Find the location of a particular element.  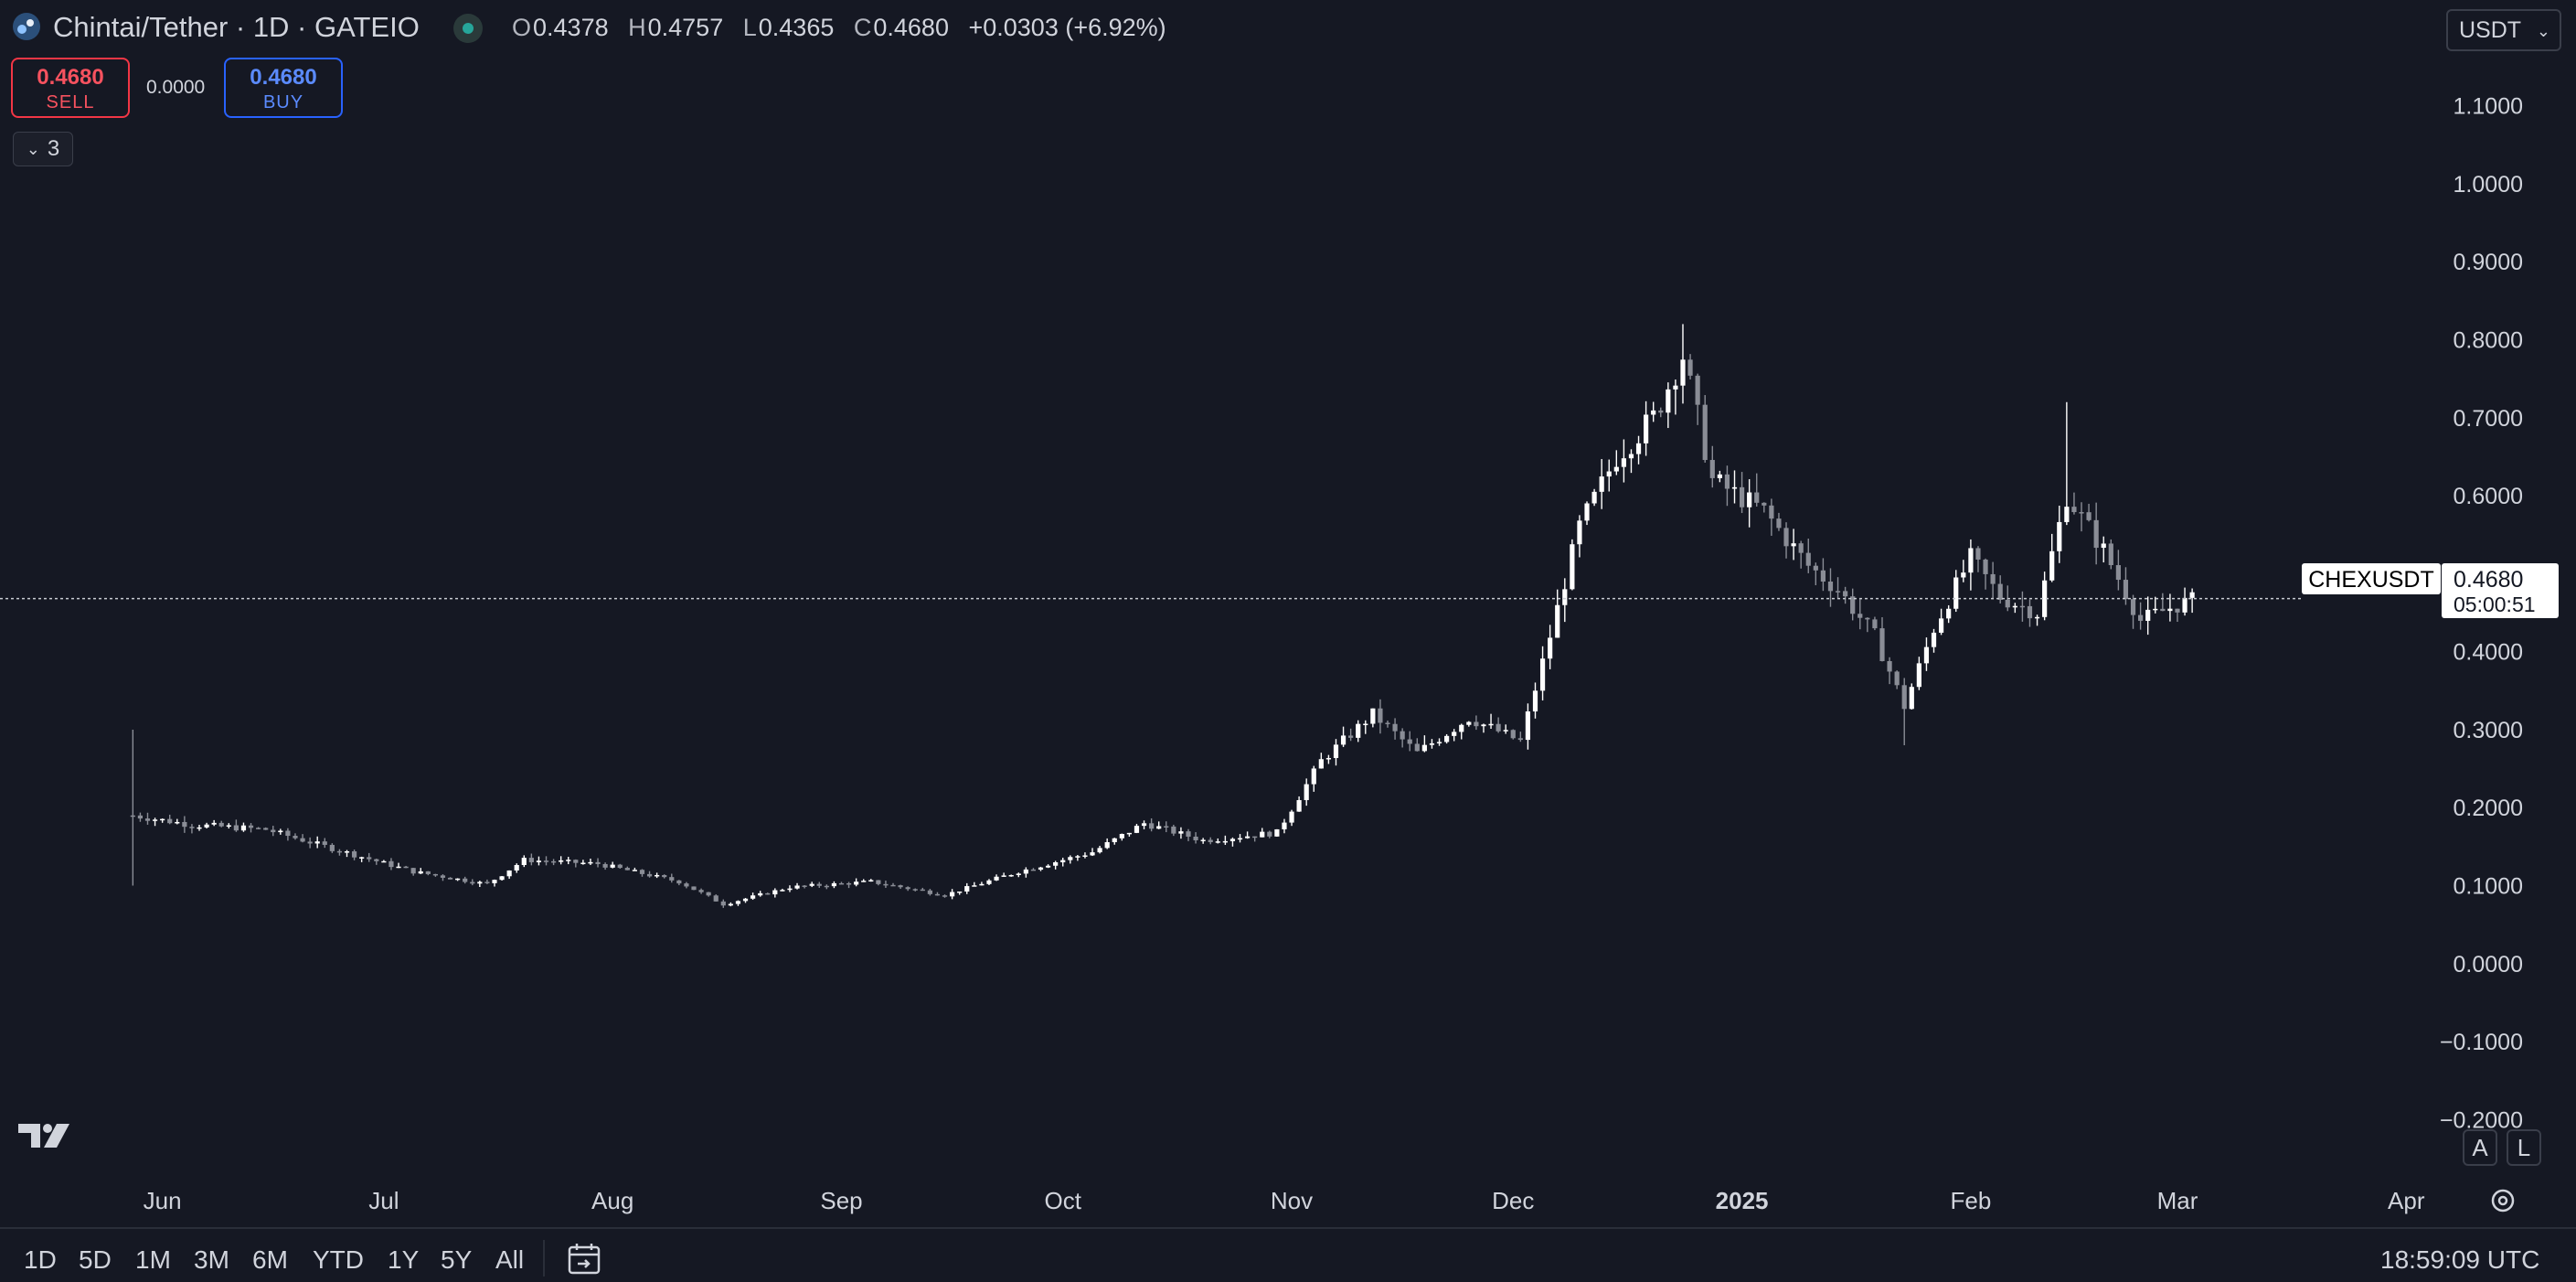

last-price-tag is located at coordinates (2501, 590).